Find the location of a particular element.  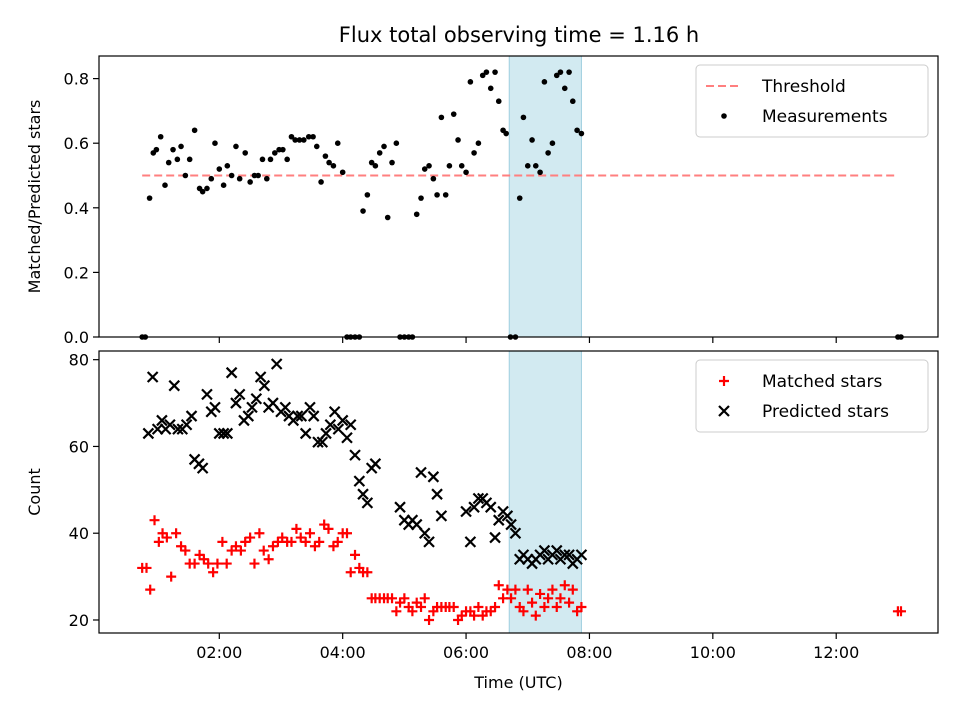

y-tick-label: 20 is located at coordinates (79, 620).